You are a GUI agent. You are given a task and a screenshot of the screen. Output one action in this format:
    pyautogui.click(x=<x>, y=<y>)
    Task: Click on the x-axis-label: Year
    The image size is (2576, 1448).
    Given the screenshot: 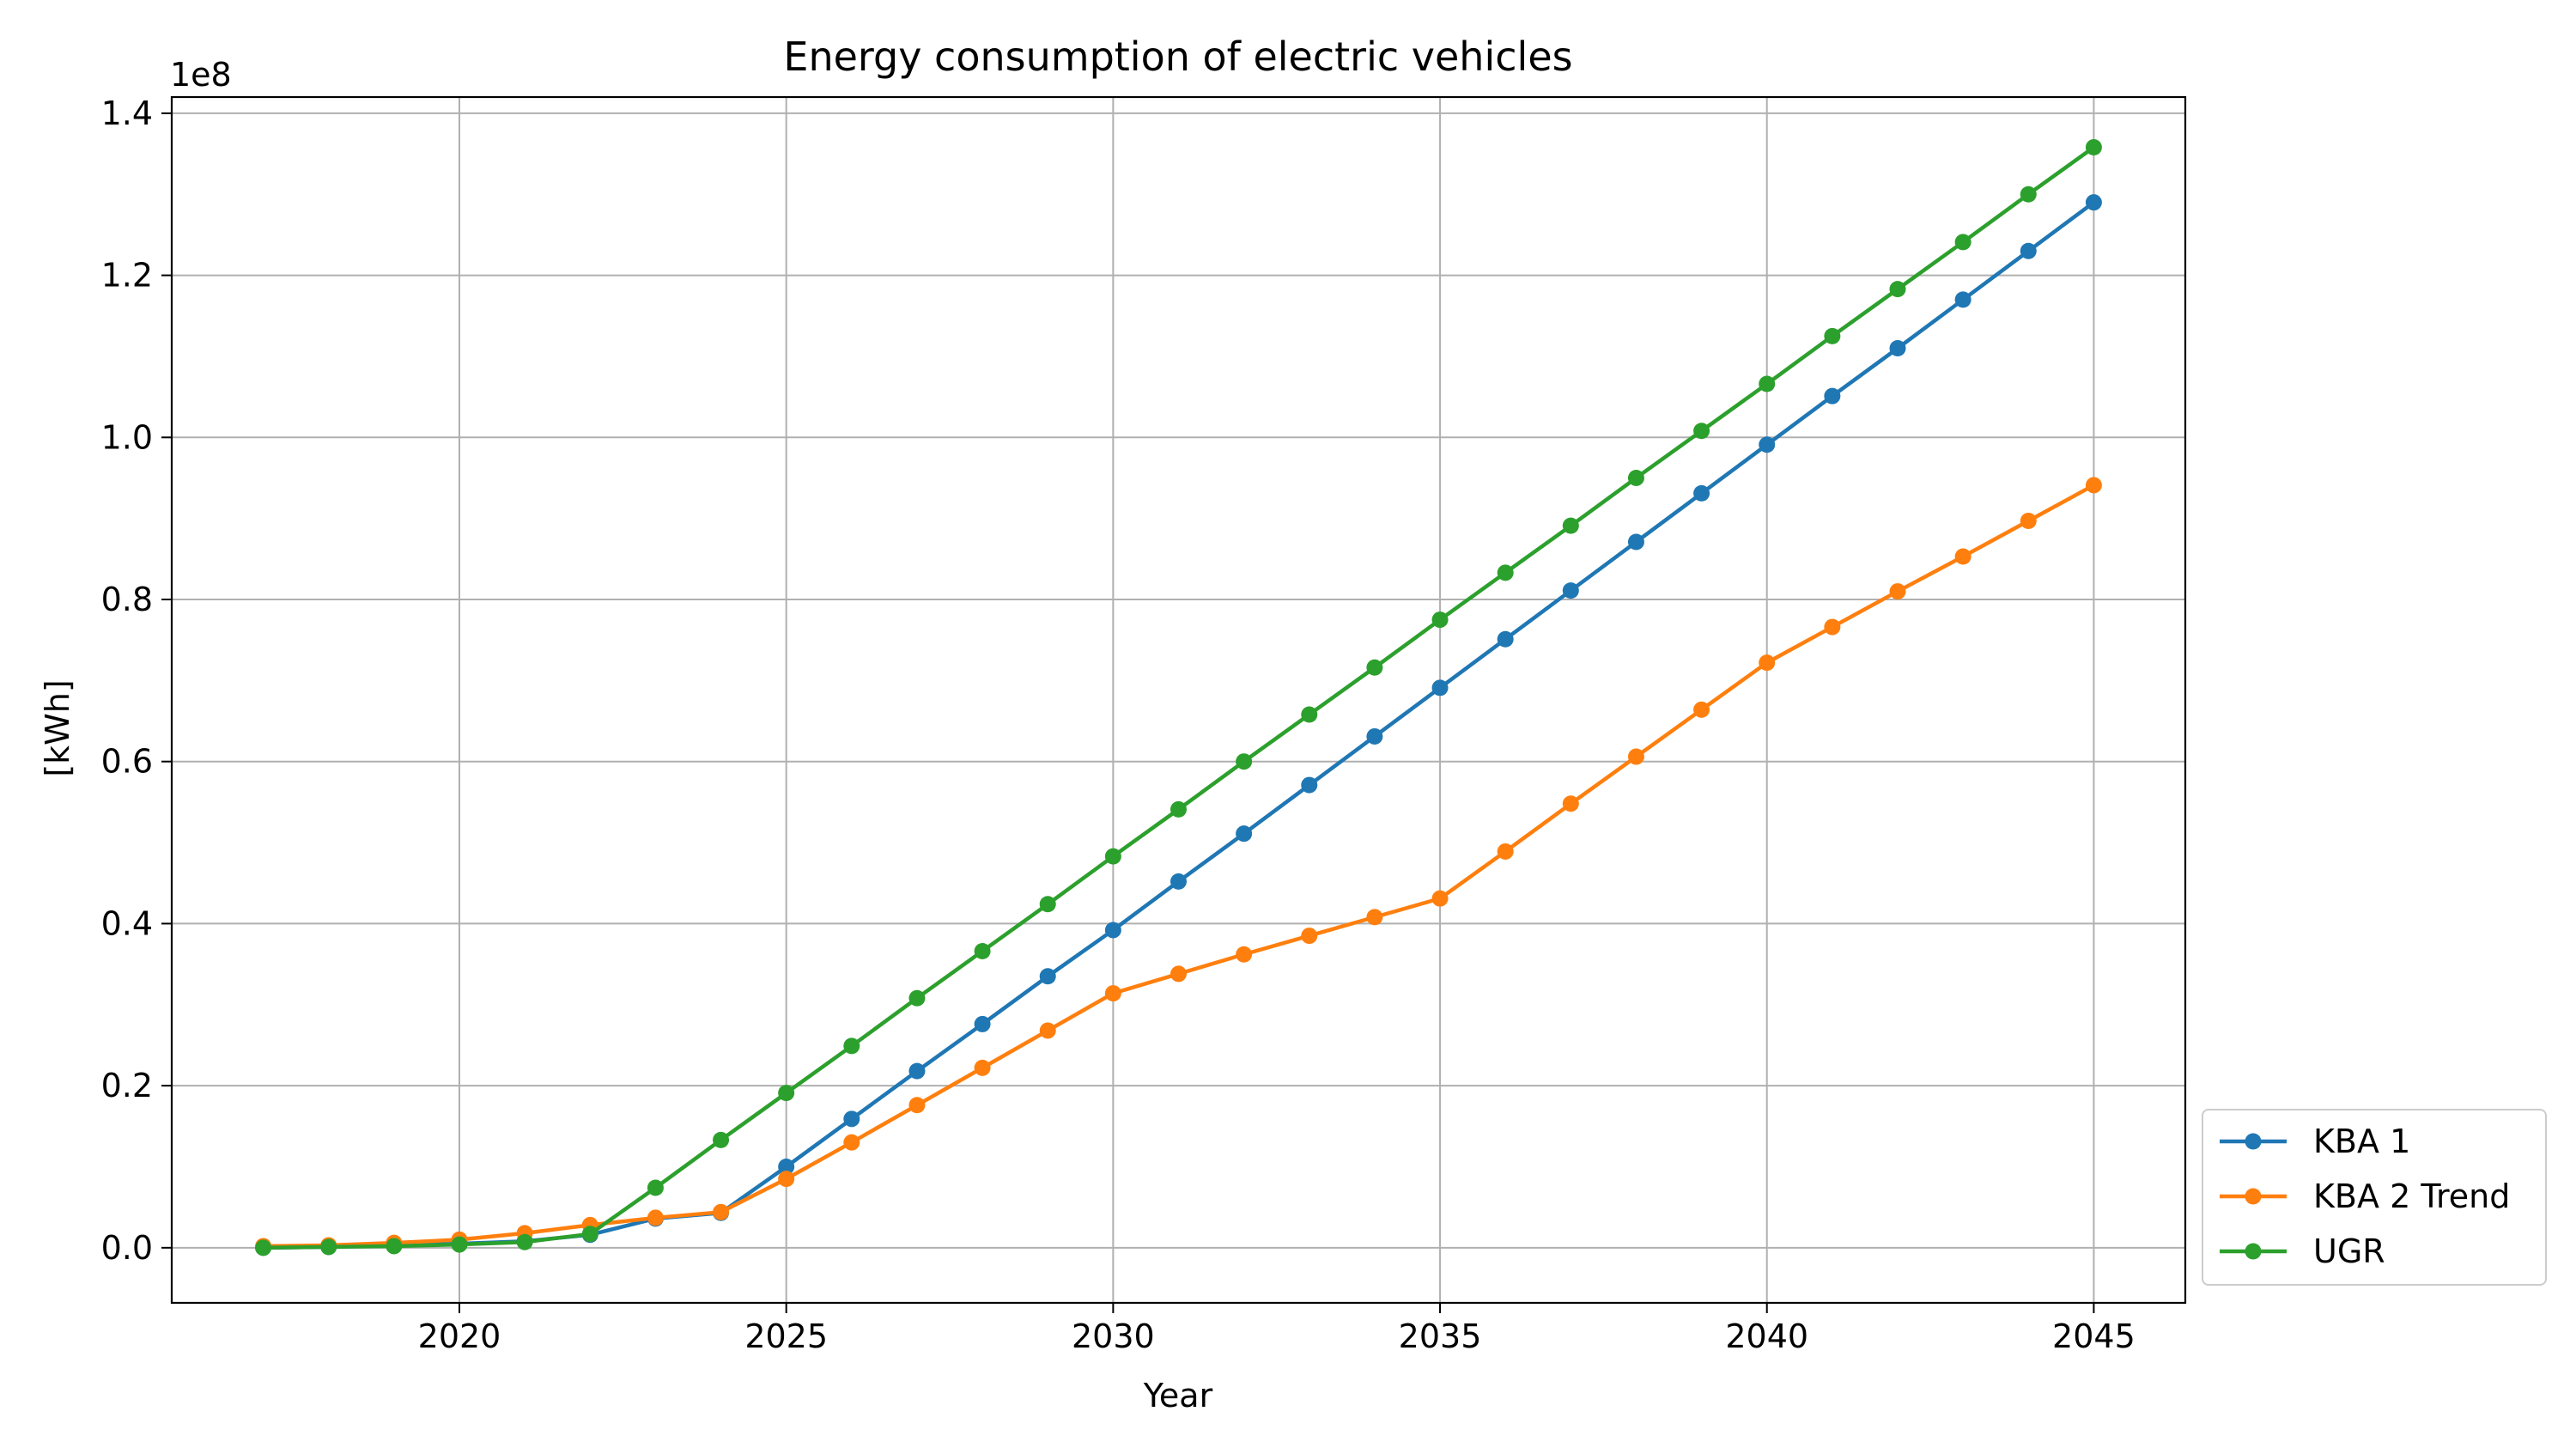 What is the action you would take?
    pyautogui.click(x=1178, y=1396)
    